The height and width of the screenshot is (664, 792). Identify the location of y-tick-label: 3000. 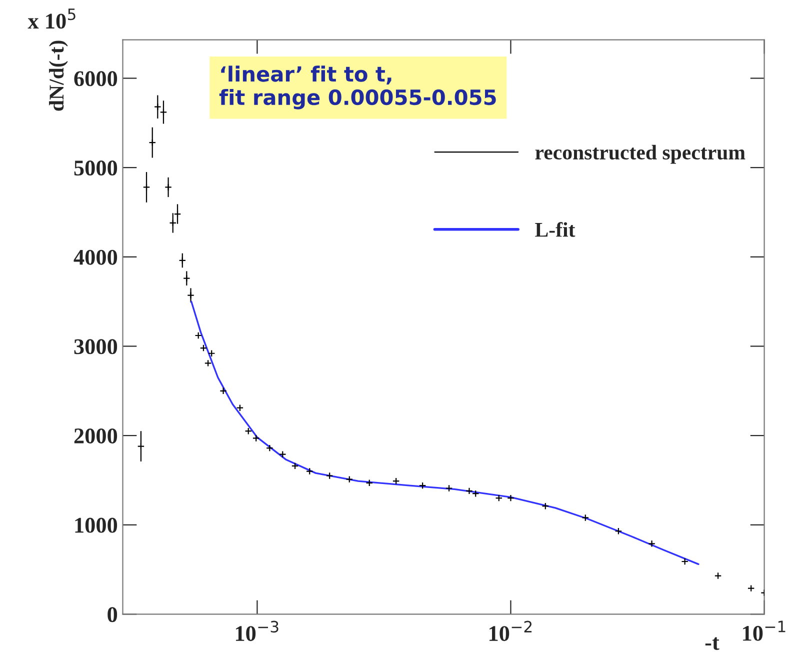
(96, 346).